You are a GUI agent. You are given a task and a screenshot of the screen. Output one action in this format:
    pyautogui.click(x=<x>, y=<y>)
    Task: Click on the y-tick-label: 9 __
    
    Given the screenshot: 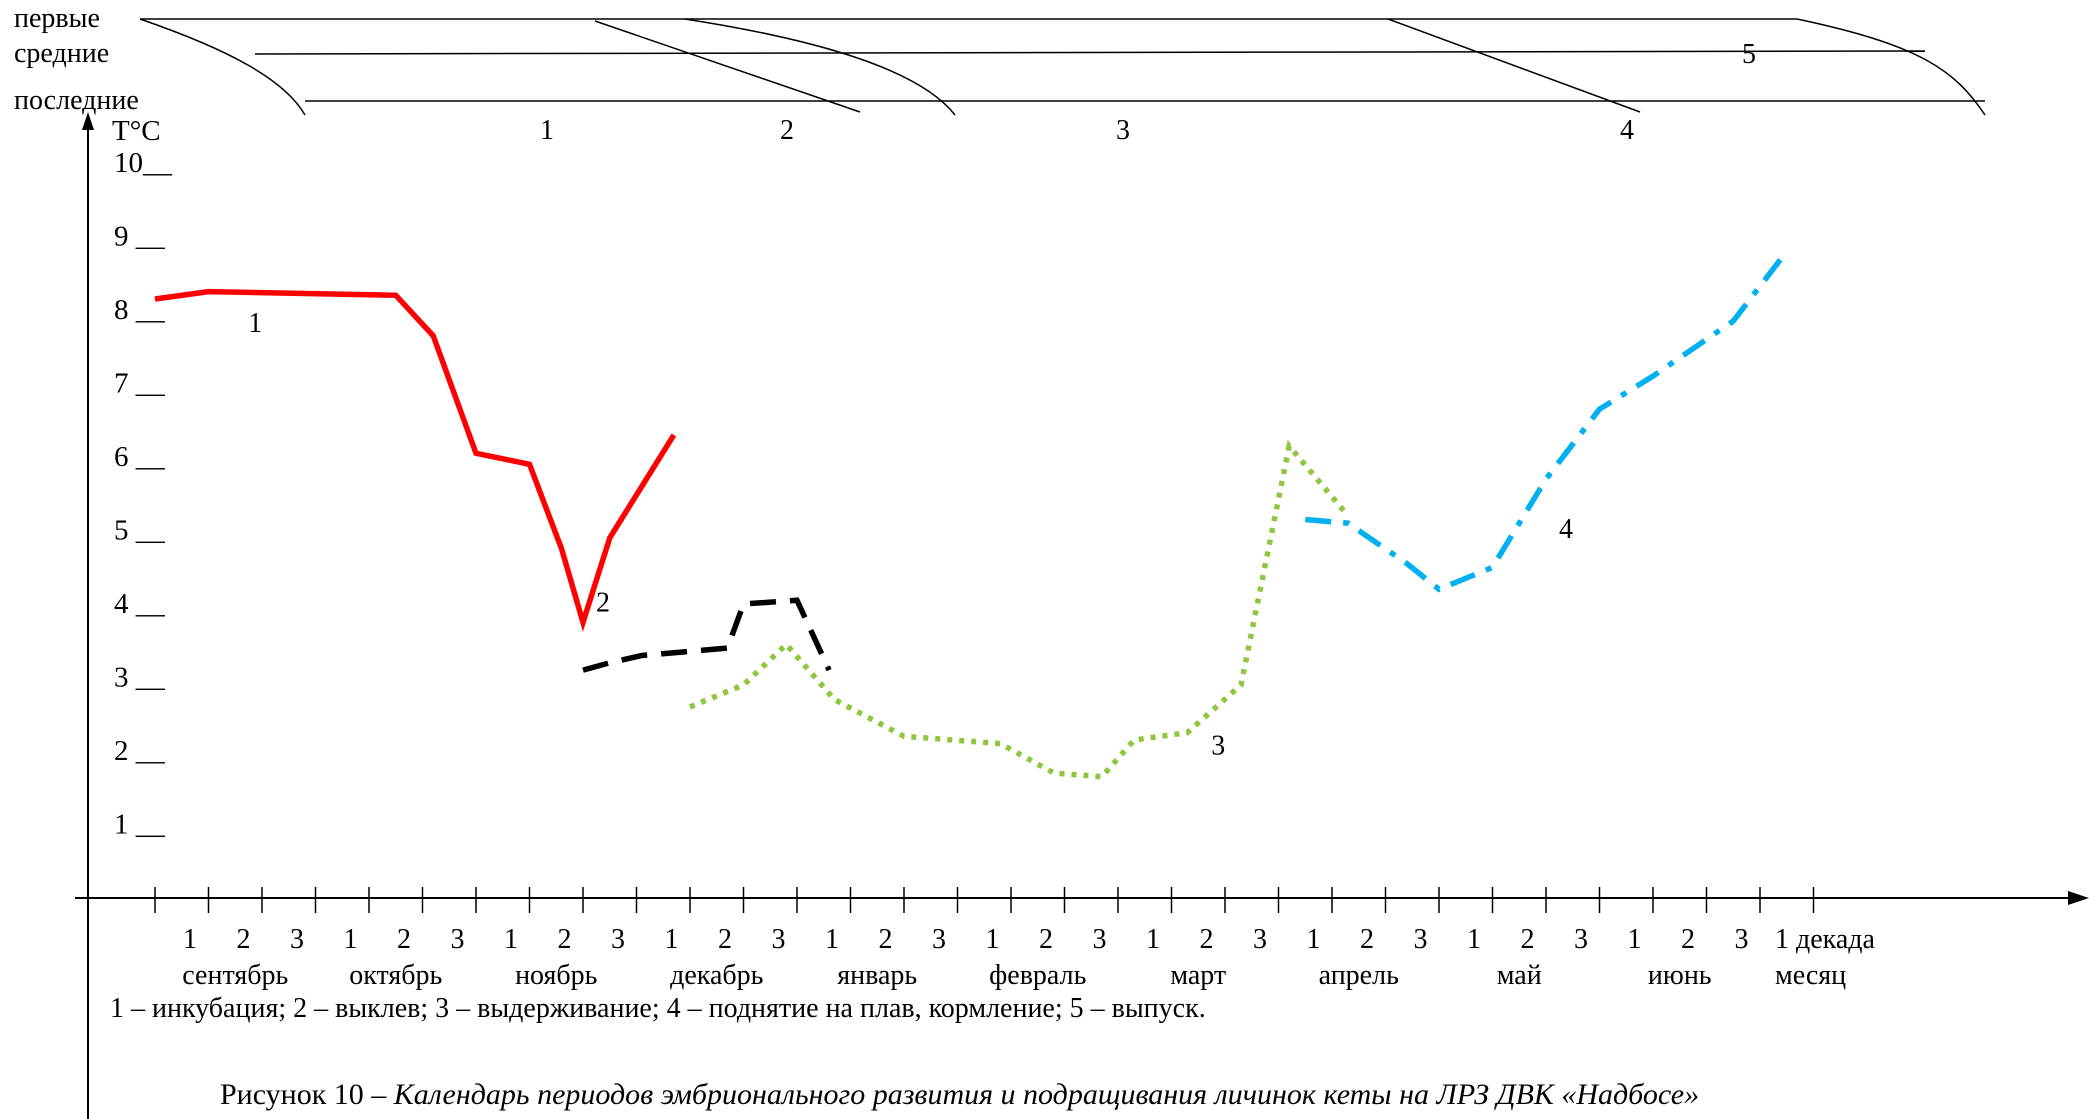 What is the action you would take?
    pyautogui.click(x=139, y=237)
    